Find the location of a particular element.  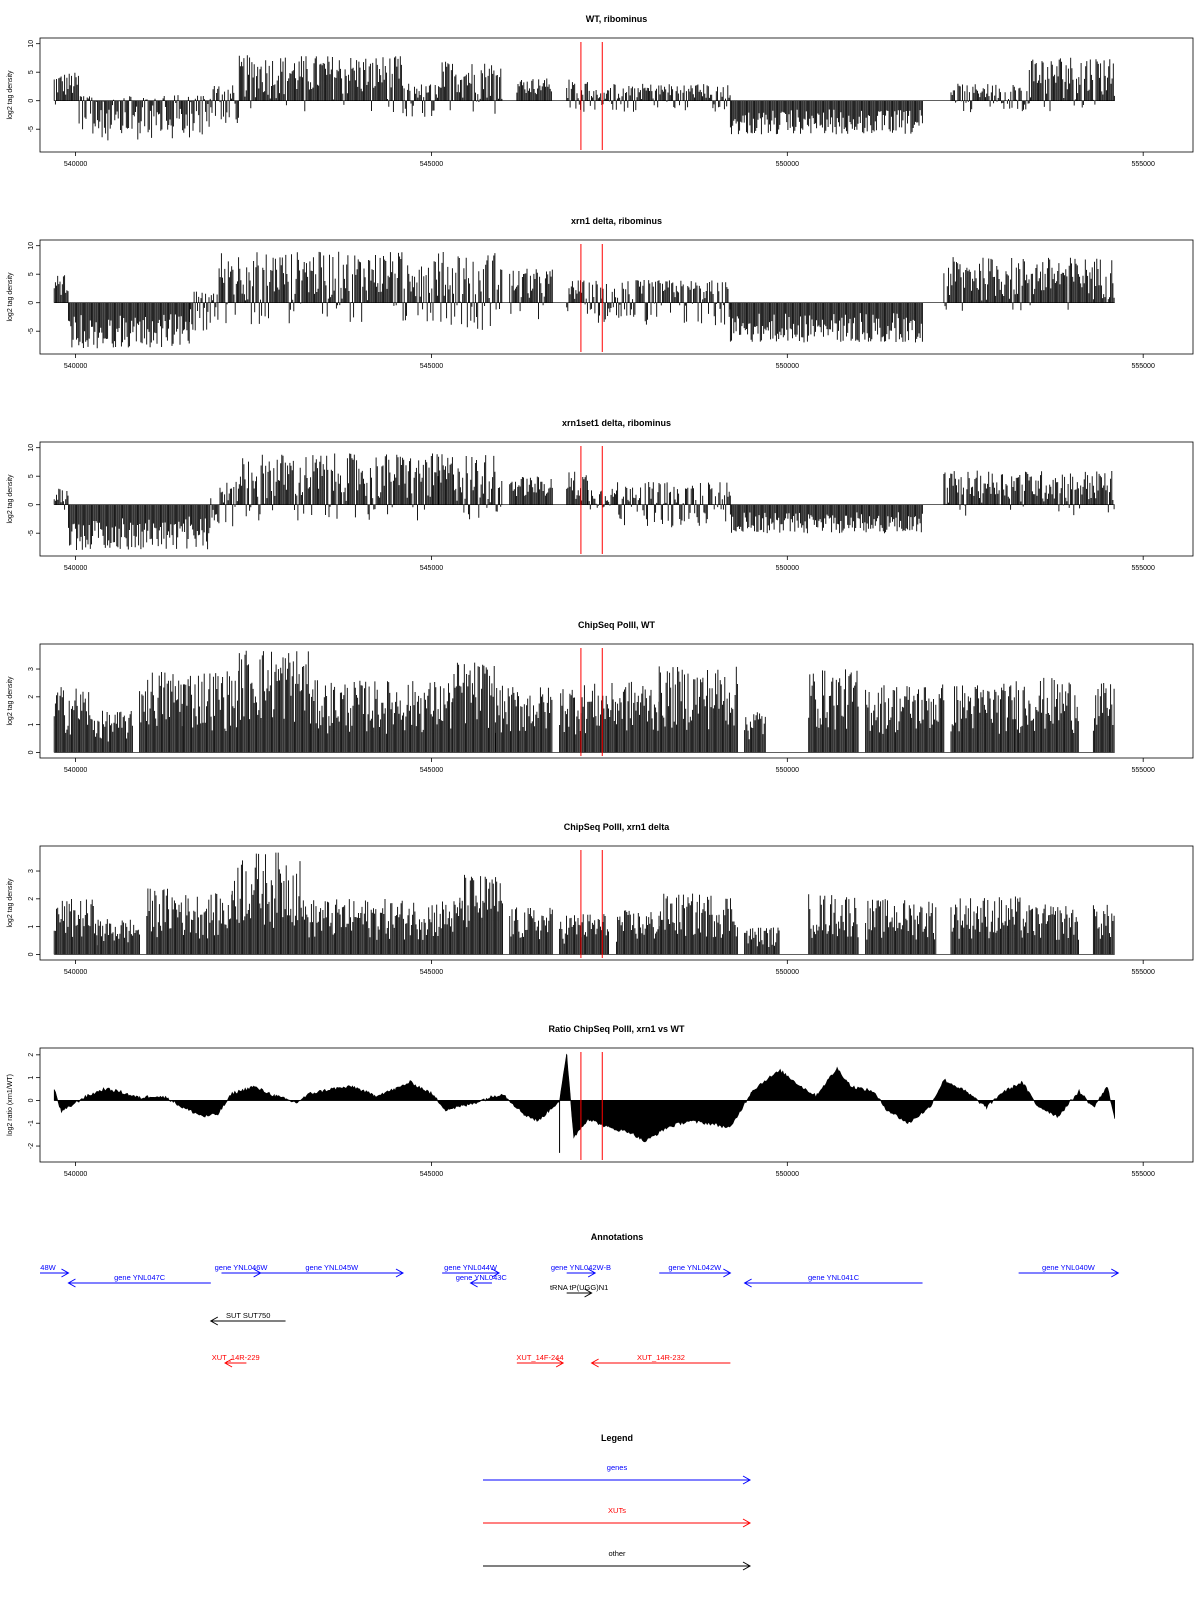

annotation-label: XUT_14R-229 is located at coordinates (236, 1357).